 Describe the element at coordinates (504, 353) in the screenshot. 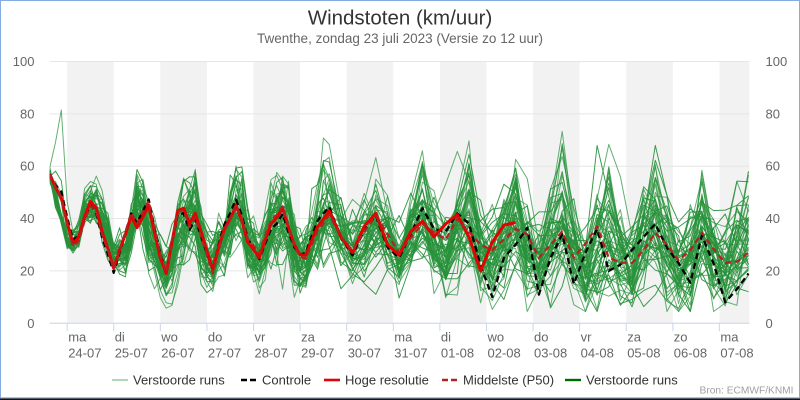

I see `svg-text: 02-08` at that location.